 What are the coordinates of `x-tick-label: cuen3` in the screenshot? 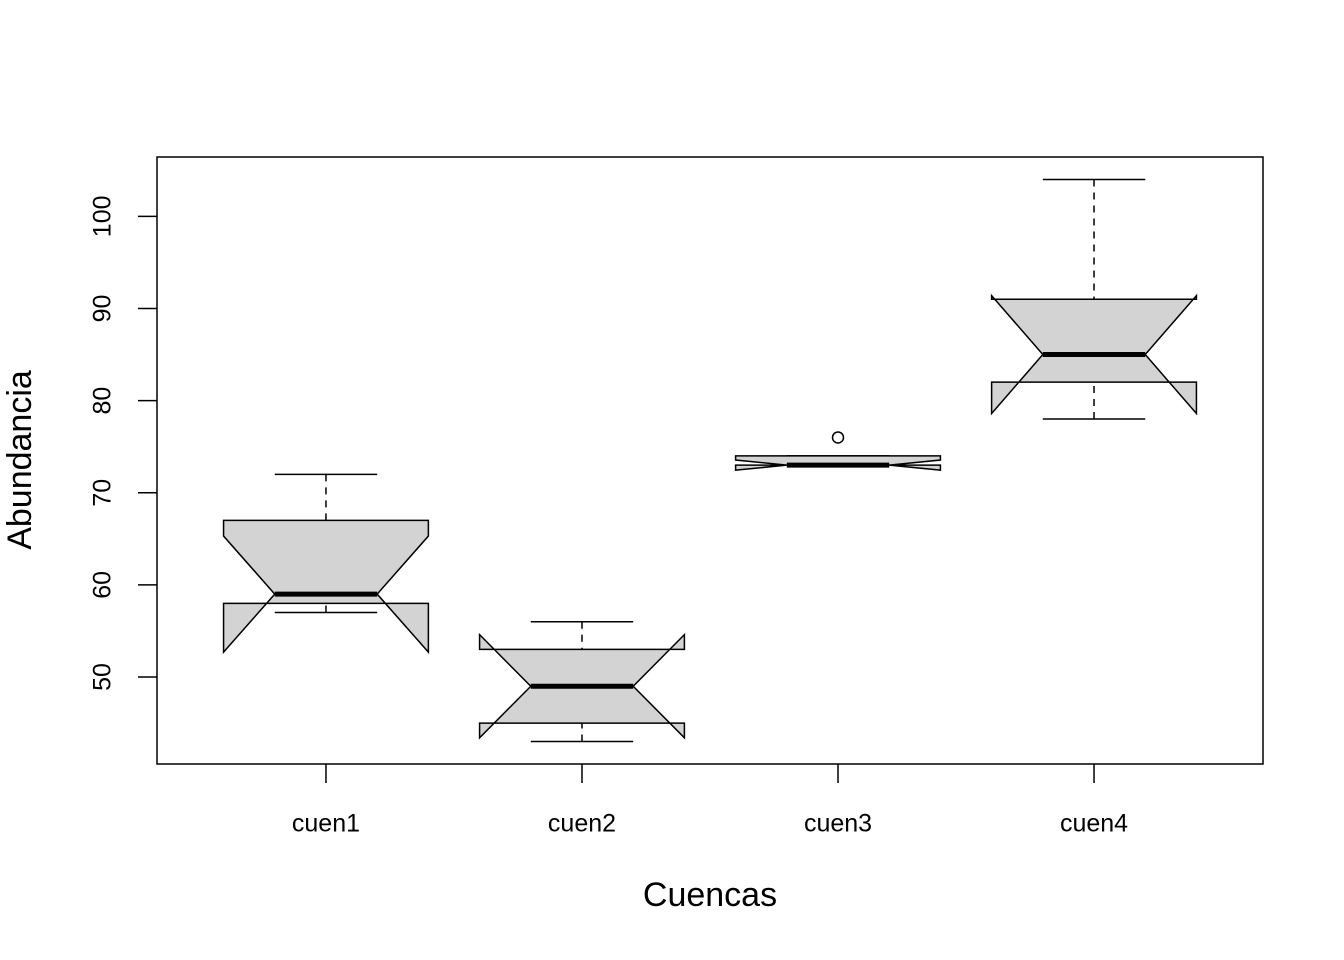 It's located at (838, 824).